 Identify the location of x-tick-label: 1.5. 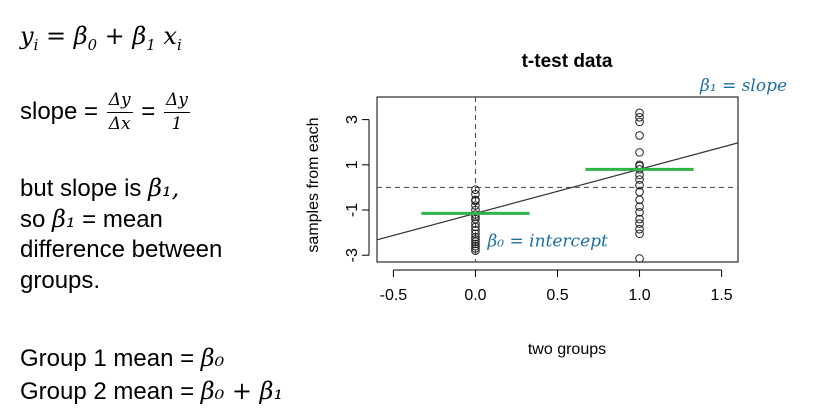
(721, 295).